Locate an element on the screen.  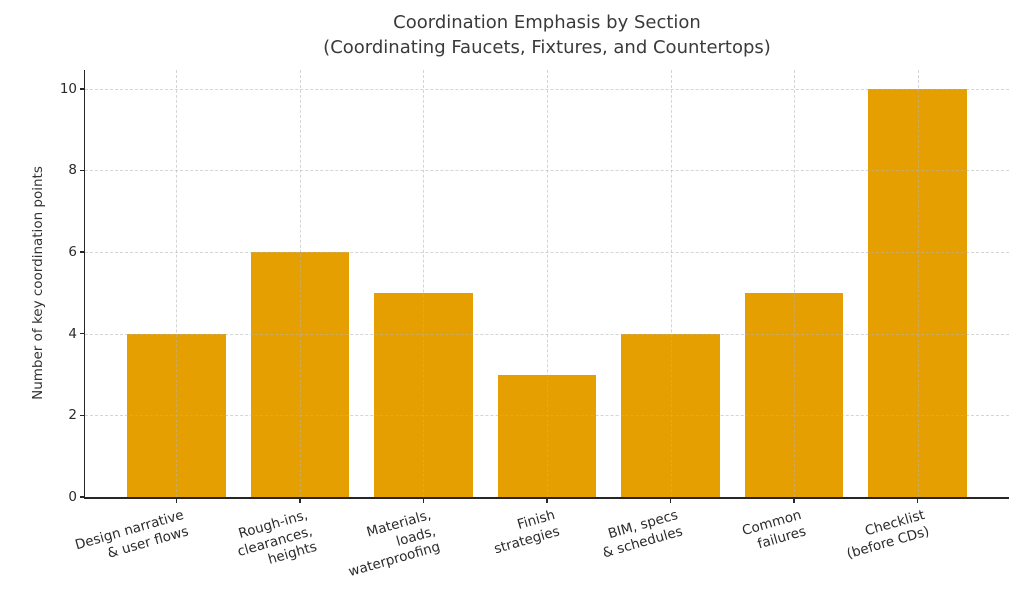
y-tick-label-10: 10 is located at coordinates (68, 88).